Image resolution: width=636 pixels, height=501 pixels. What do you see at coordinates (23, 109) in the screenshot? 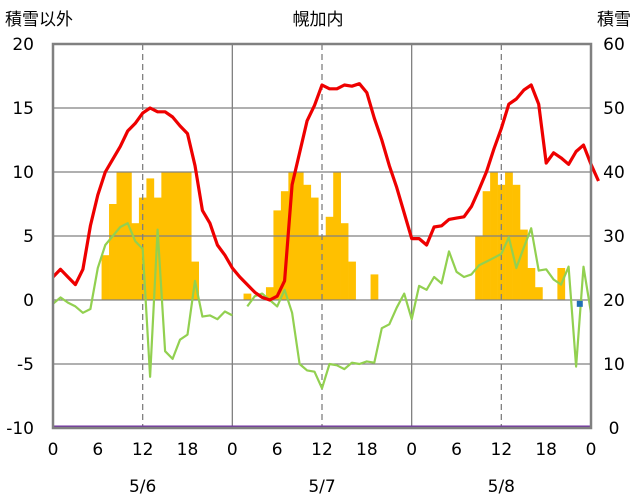
I see `left-tick-label: 15` at bounding box center [23, 109].